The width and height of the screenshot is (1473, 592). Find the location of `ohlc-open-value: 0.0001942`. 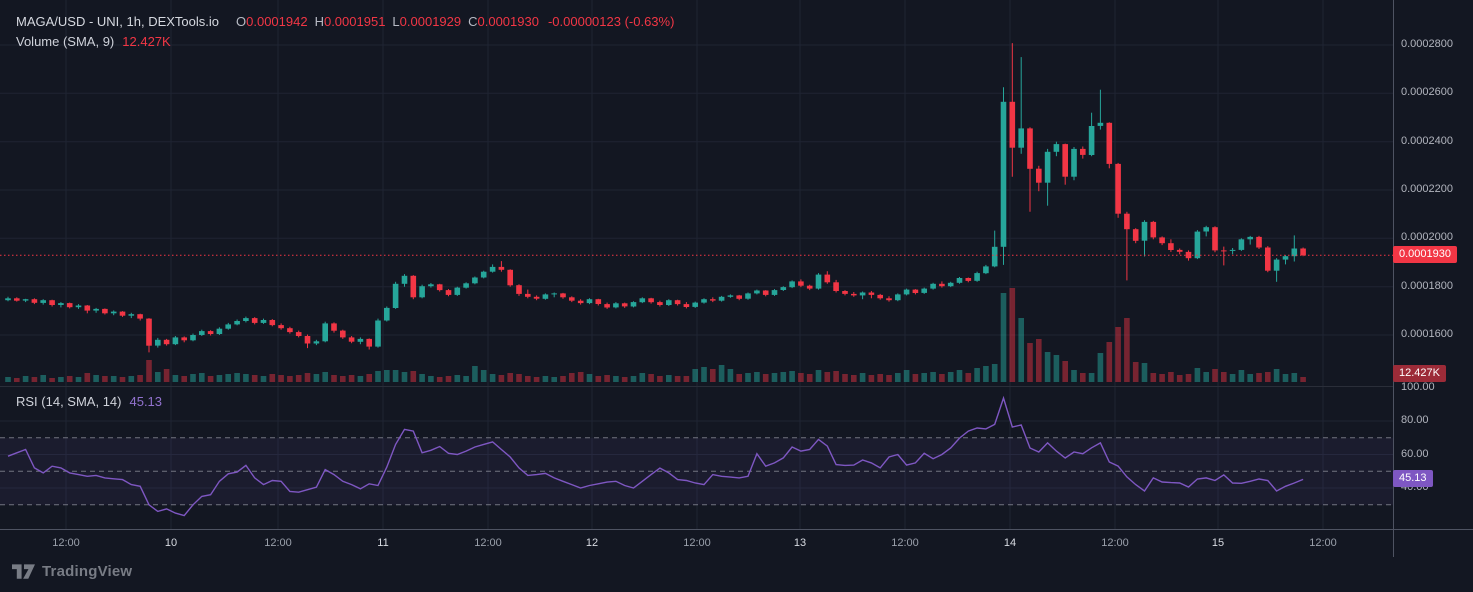

ohlc-open-value: 0.0001942 is located at coordinates (277, 21).